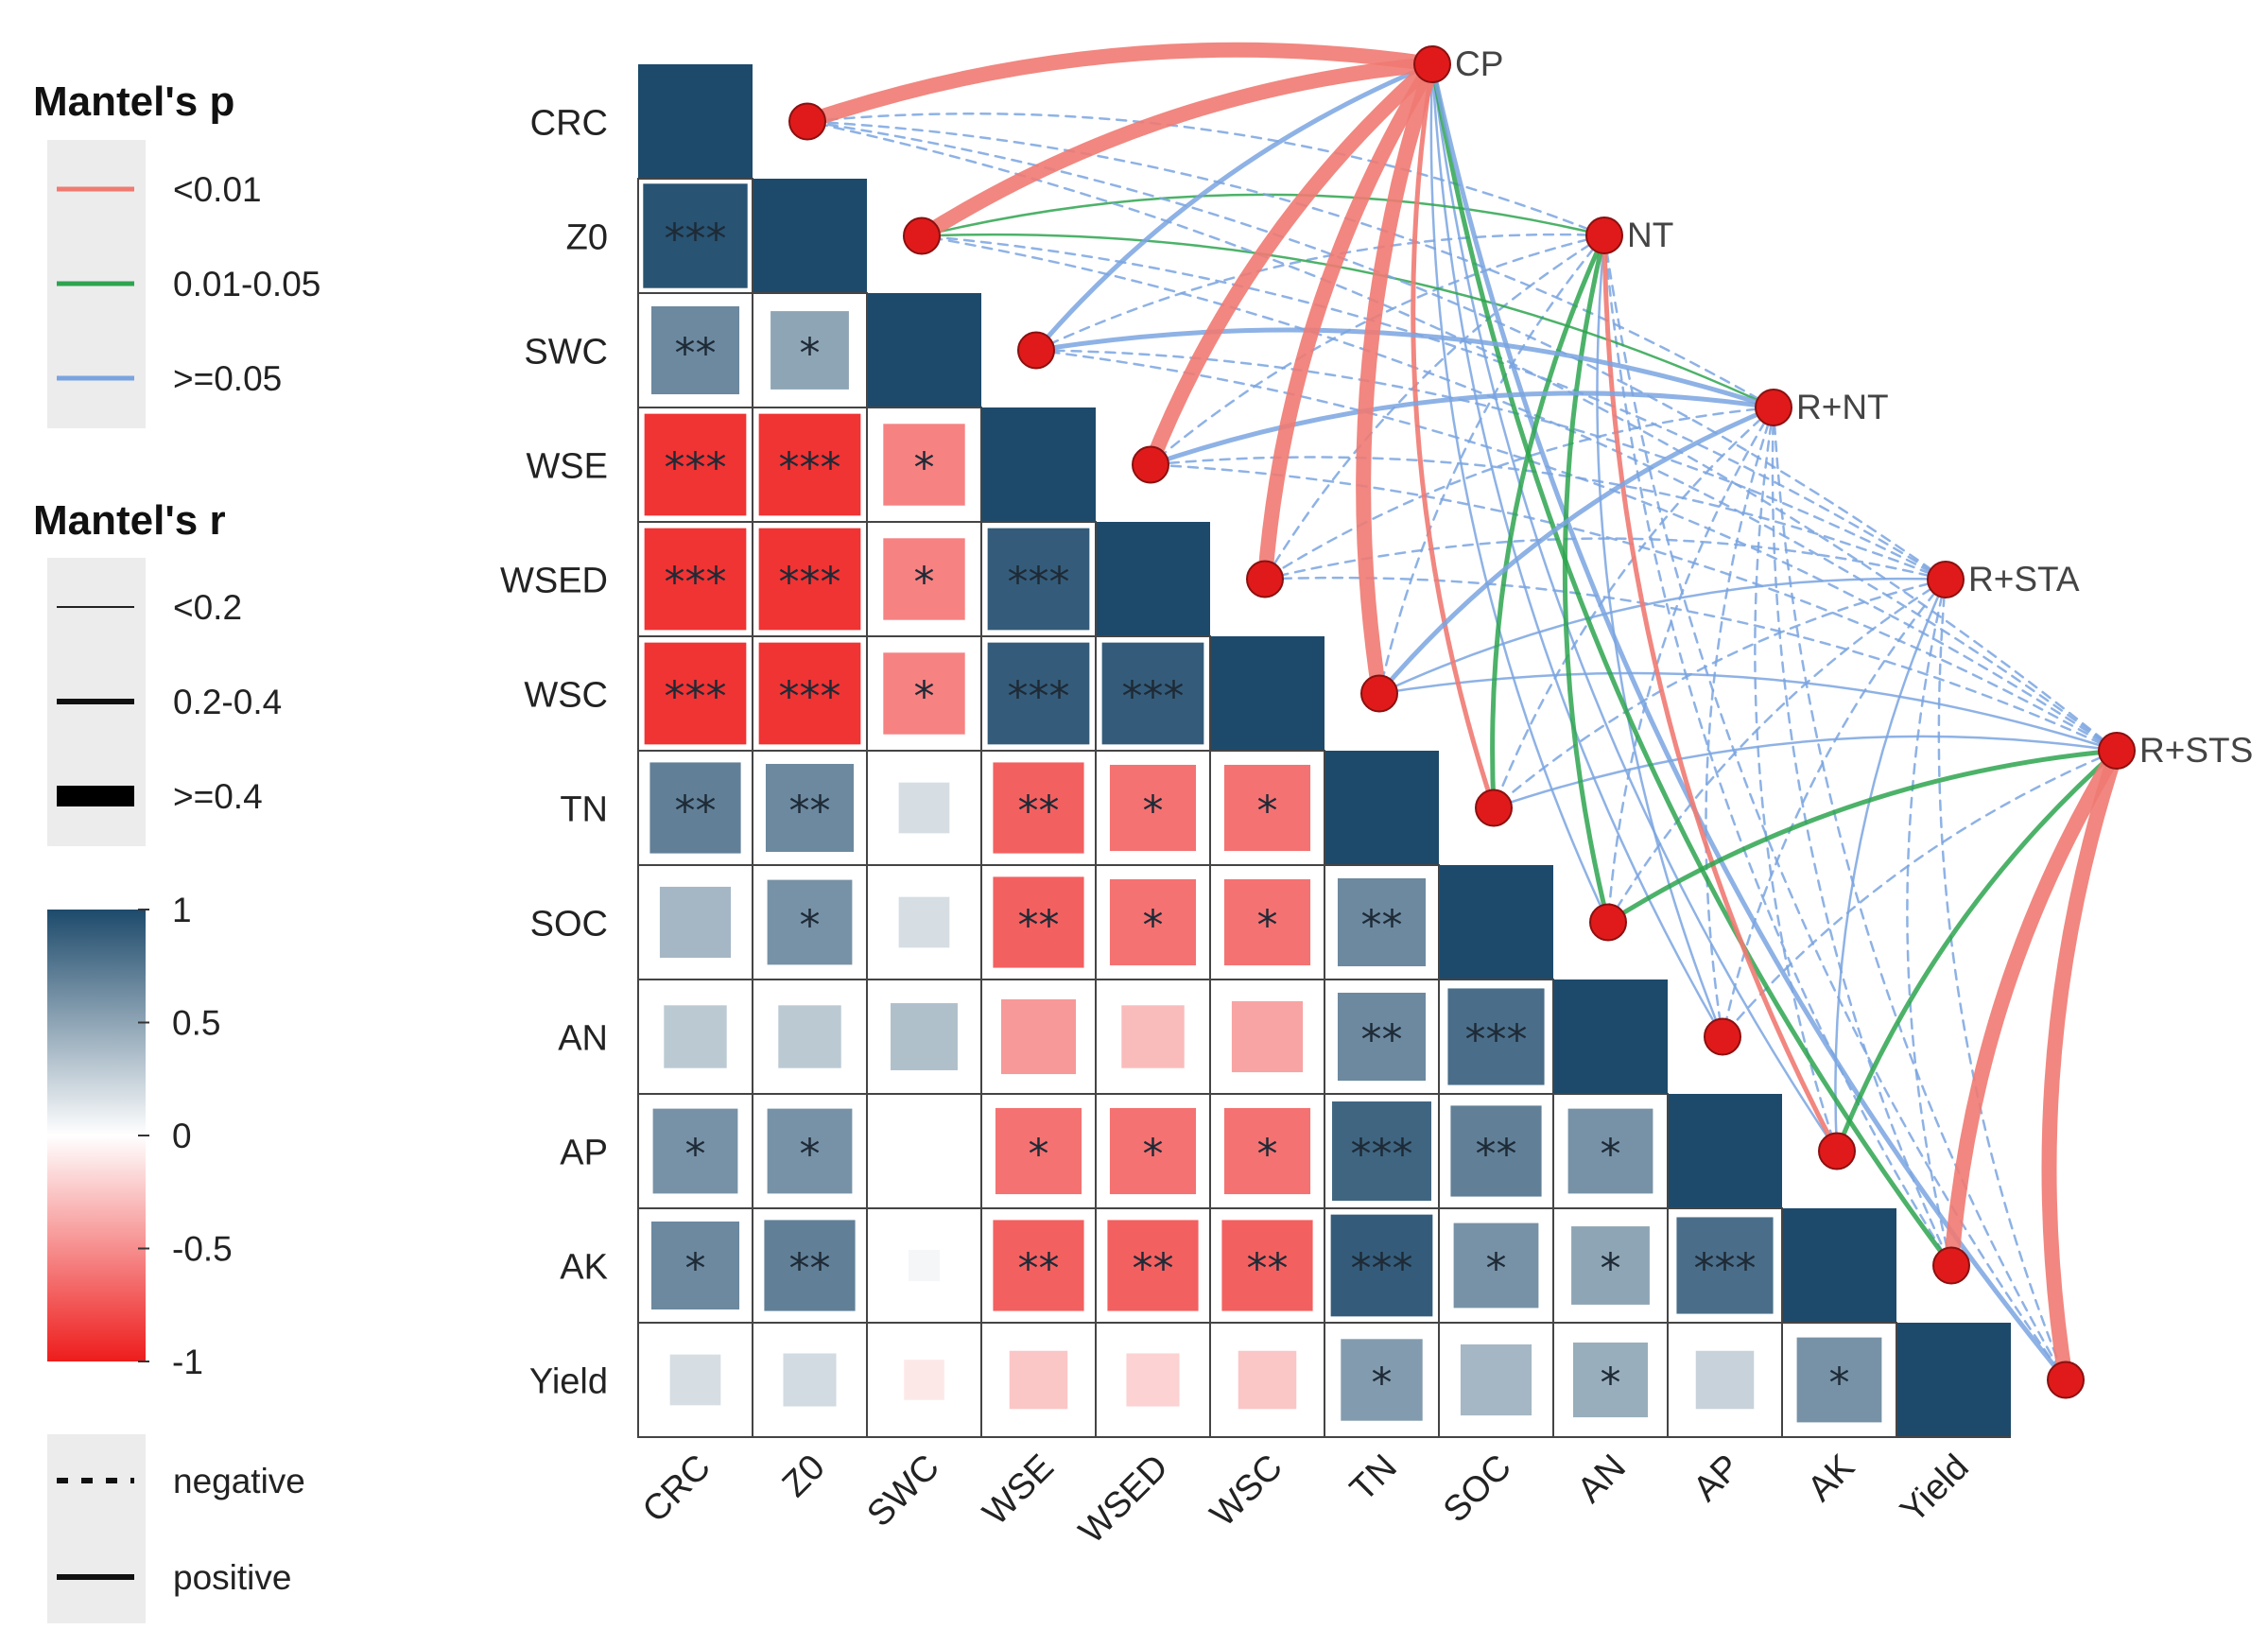 The height and width of the screenshot is (1647, 2268). What do you see at coordinates (924, 808) in the screenshot?
I see `heatmap-cell-tn-swc` at bounding box center [924, 808].